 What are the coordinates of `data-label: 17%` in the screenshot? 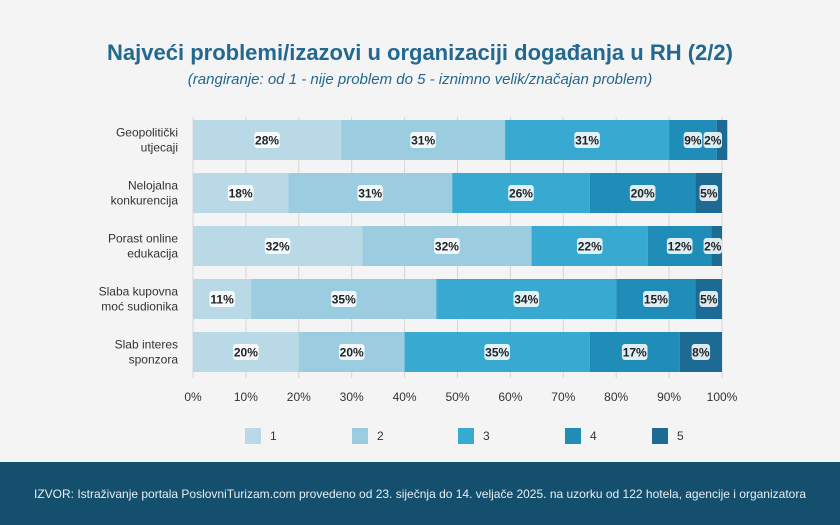 It's located at (635, 353).